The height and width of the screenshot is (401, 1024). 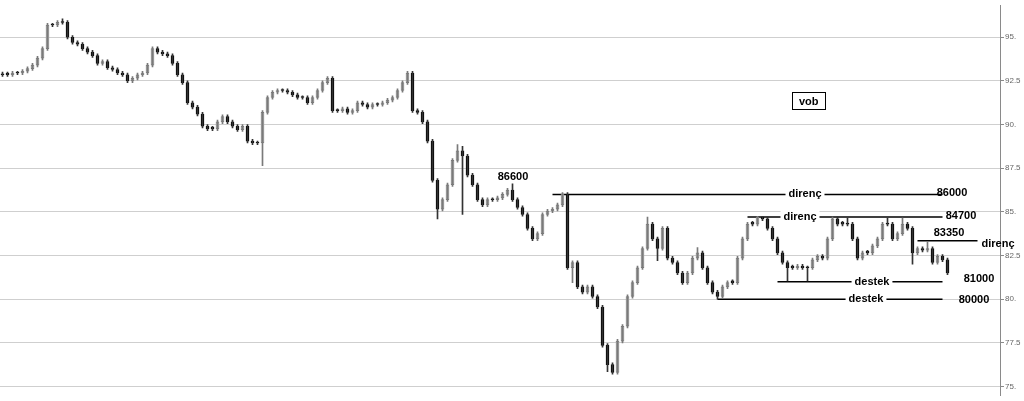 I want to click on annotation: vob, so click(x=809, y=101).